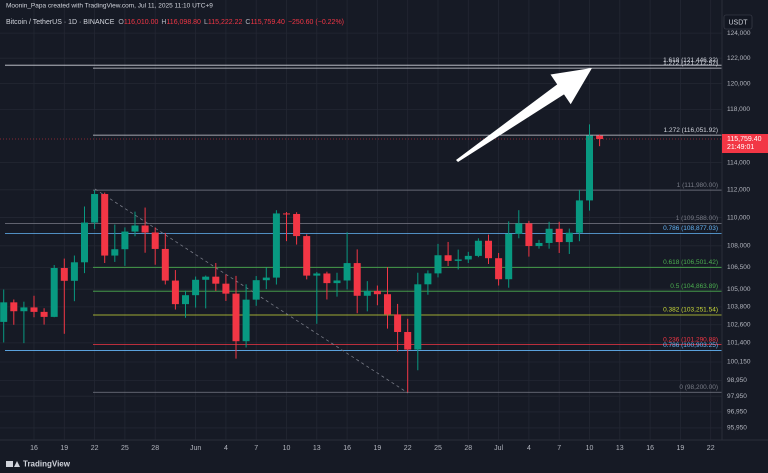  What do you see at coordinates (691, 130) in the screenshot?
I see `fib-label: 1.272 (116,051.92)` at bounding box center [691, 130].